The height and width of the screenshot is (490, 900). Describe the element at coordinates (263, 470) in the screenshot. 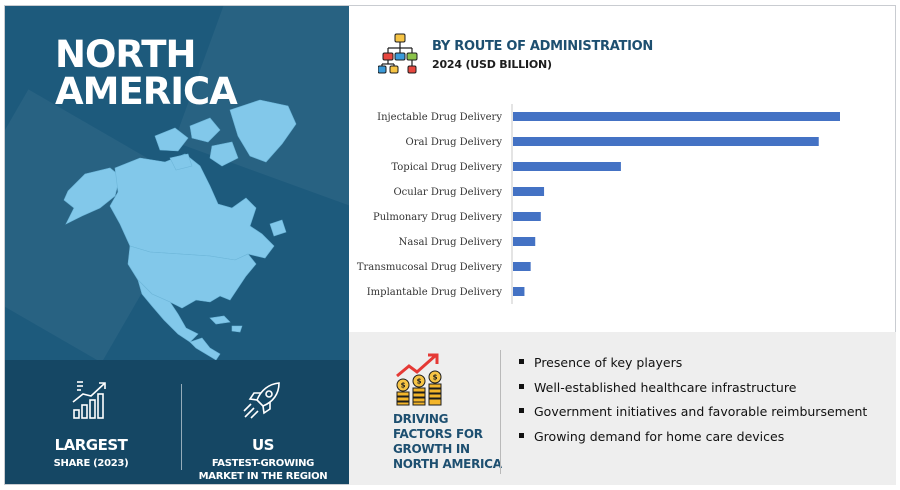

I see `stat-us-caption: FASTEST-GROWING MARKET IN THE REGION` at that location.